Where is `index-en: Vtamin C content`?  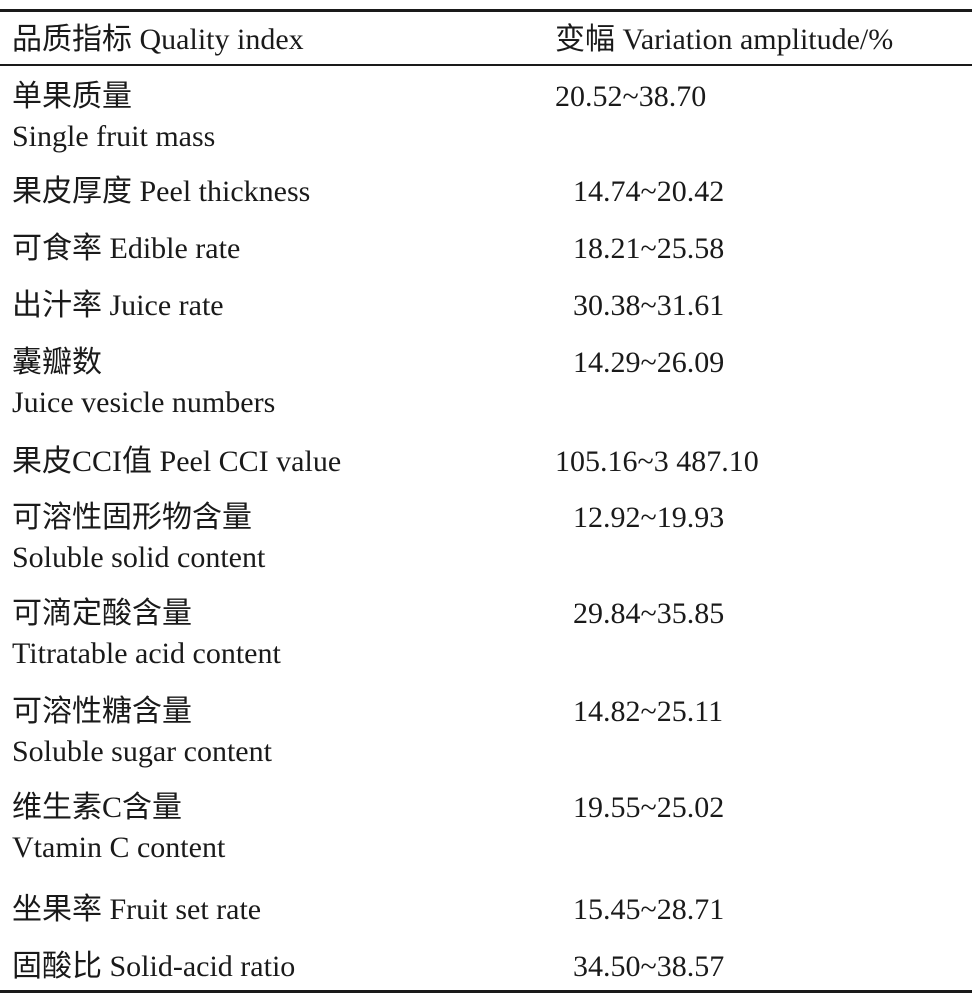 index-en: Vtamin C content is located at coordinates (119, 847).